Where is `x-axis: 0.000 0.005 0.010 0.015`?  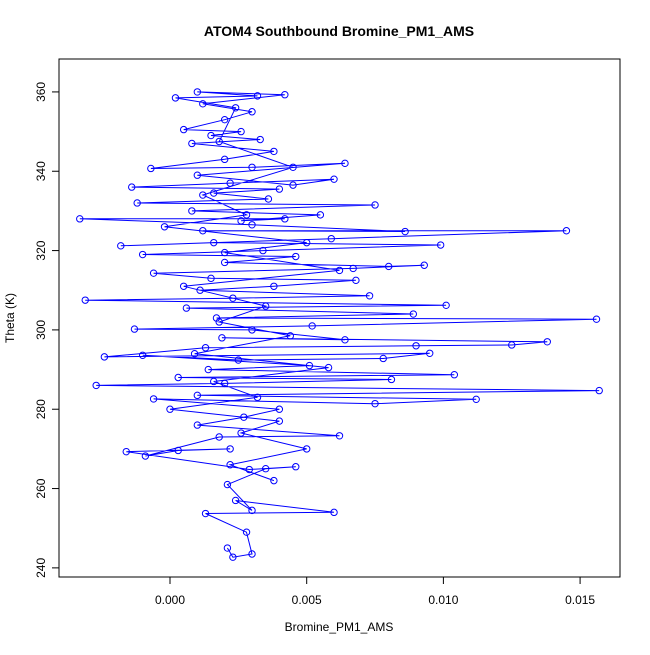 x-axis: 0.000 0.005 0.010 0.015 is located at coordinates (375, 592).